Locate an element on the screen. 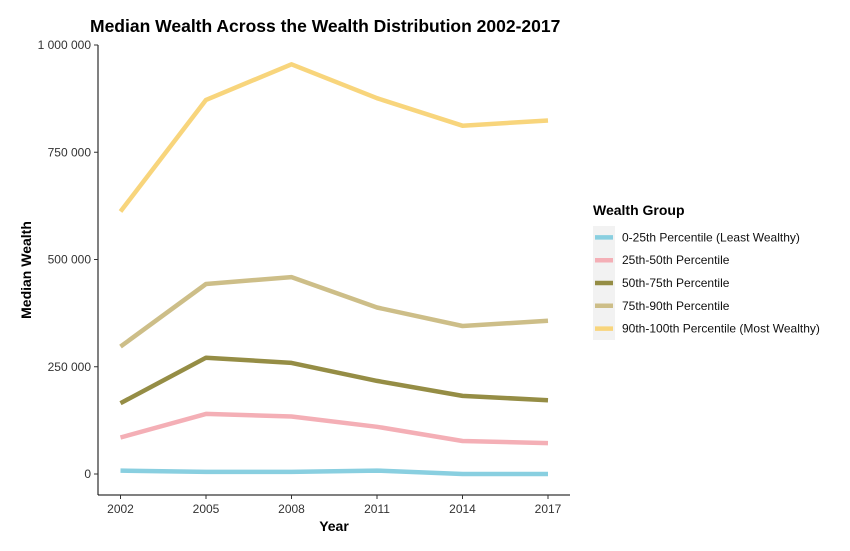 The image size is (850, 551). x-tick-label: 2002 is located at coordinates (120, 509).